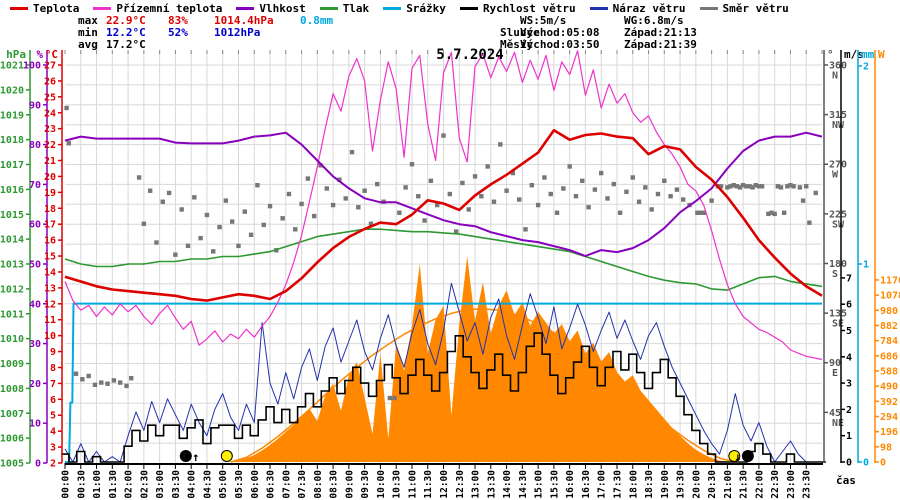  Describe the element at coordinates (53, 352) in the screenshot. I see `svg-text: 9` at that location.